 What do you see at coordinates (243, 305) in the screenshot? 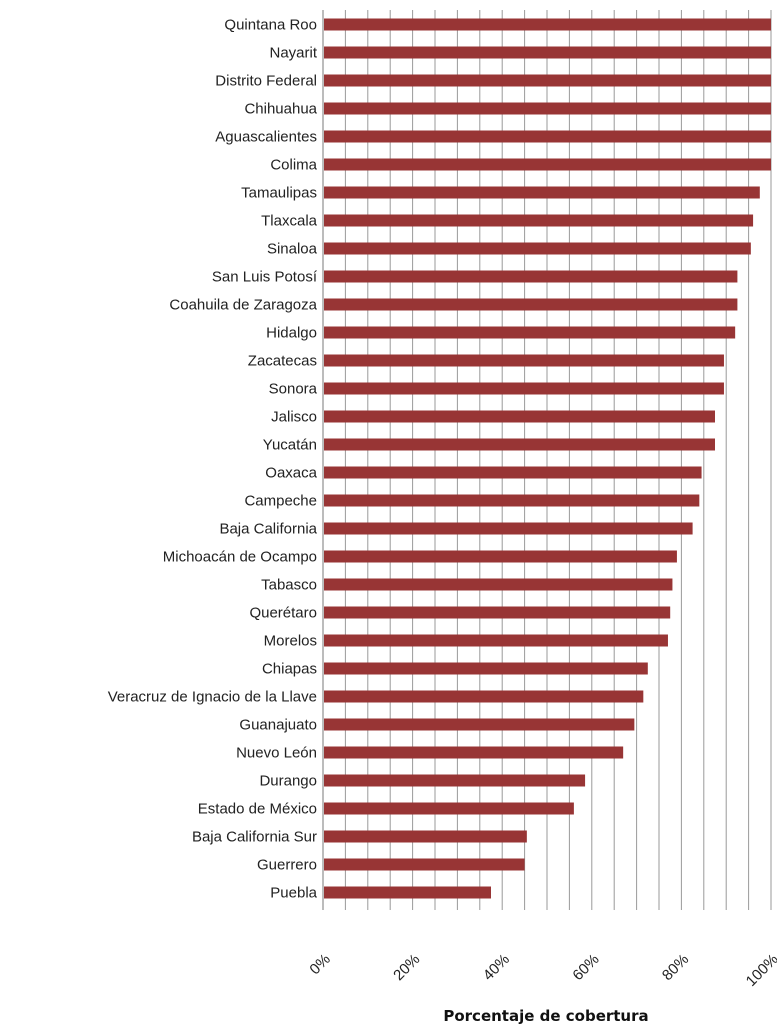
I see `category-label: Coahuila de Zaragoza` at bounding box center [243, 305].